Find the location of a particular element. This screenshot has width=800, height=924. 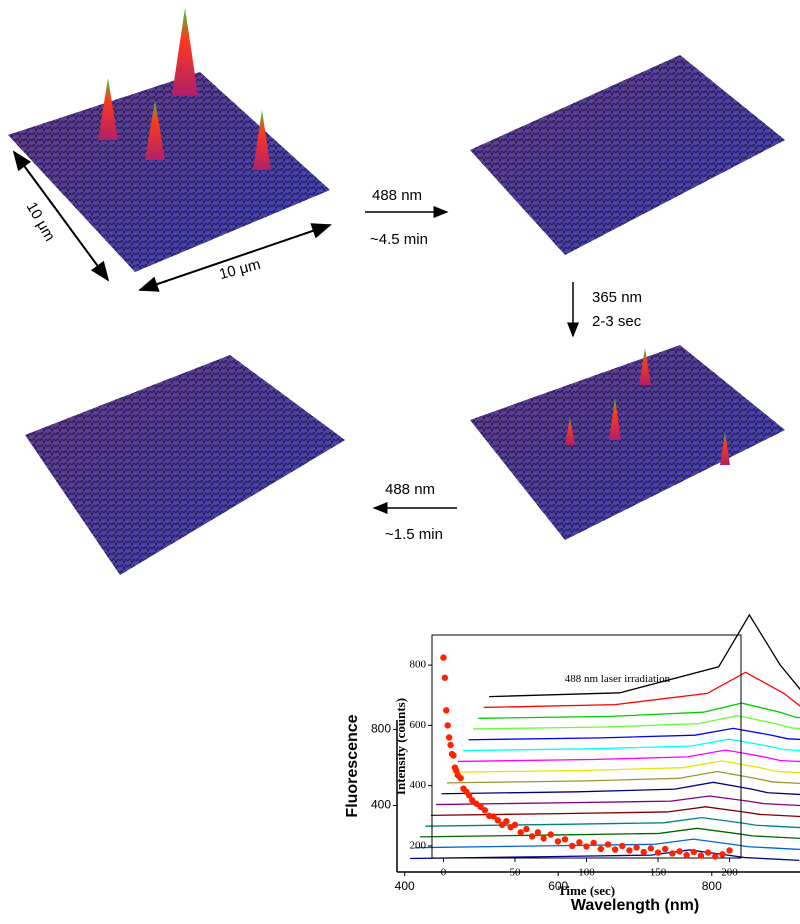

x-axis-label: Time (sec) is located at coordinates (586, 890).